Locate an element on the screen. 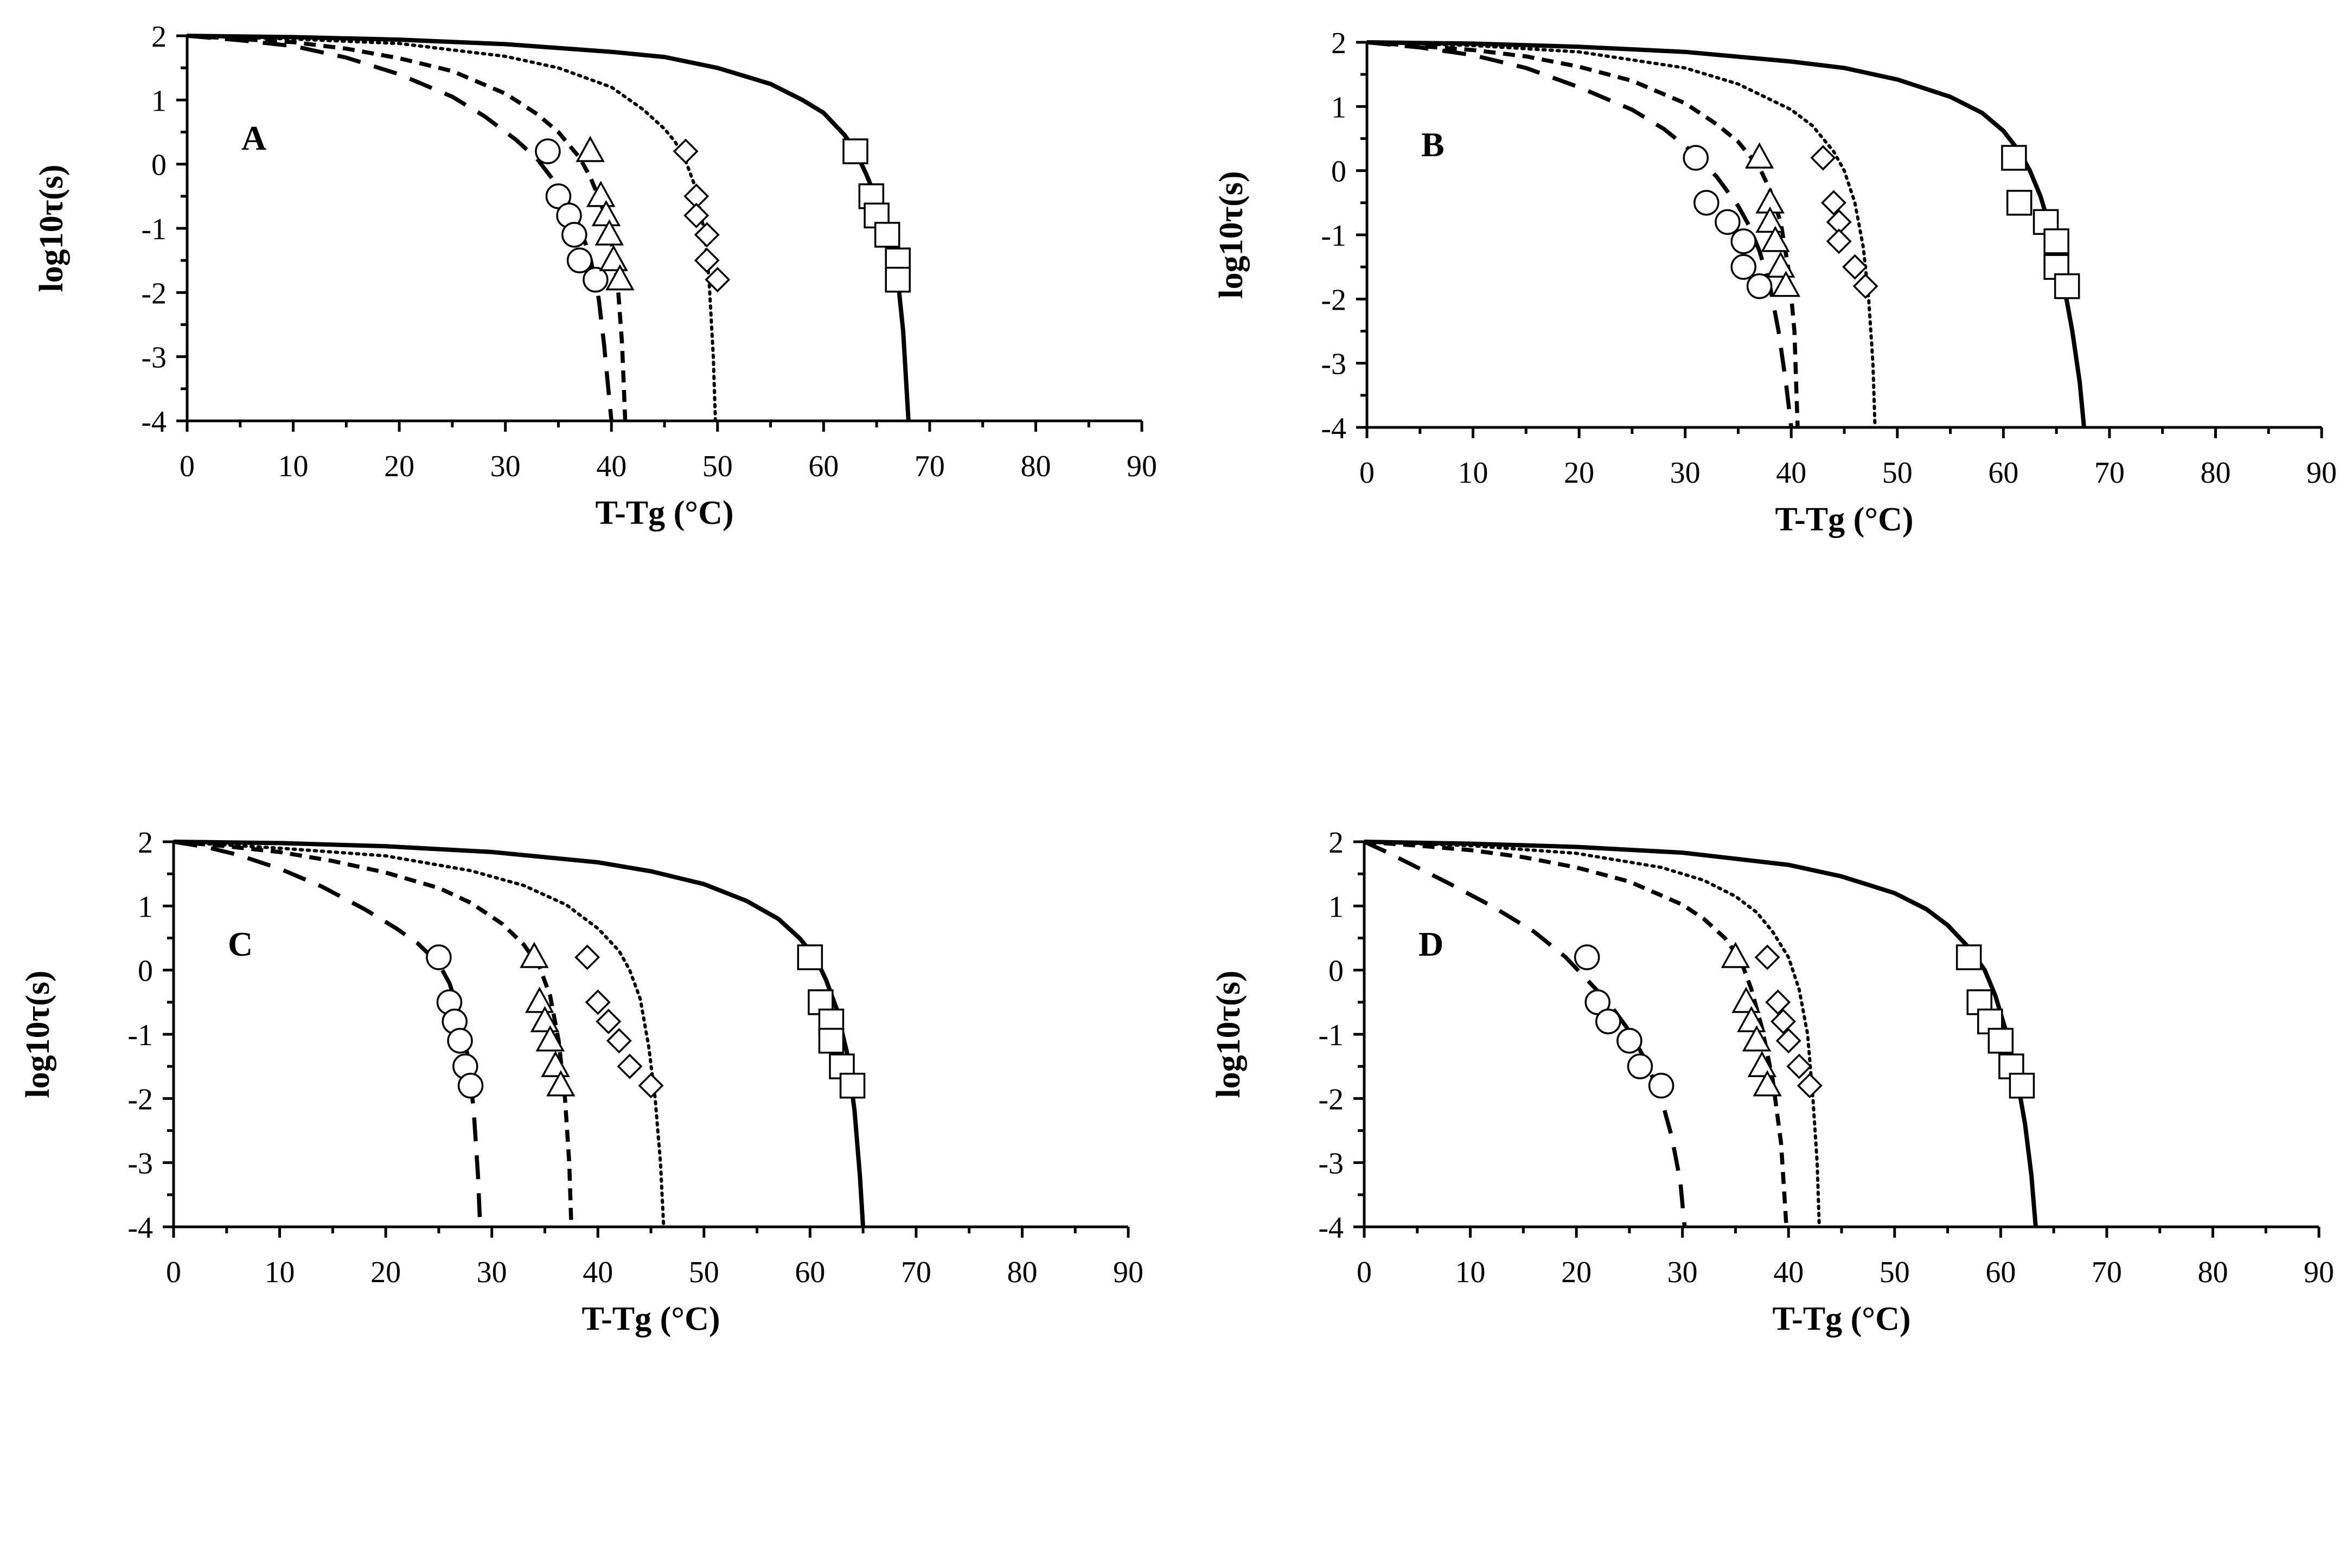 The width and height of the screenshot is (2352, 1568). panel-b-x-tick-label: 70 is located at coordinates (2109, 473).